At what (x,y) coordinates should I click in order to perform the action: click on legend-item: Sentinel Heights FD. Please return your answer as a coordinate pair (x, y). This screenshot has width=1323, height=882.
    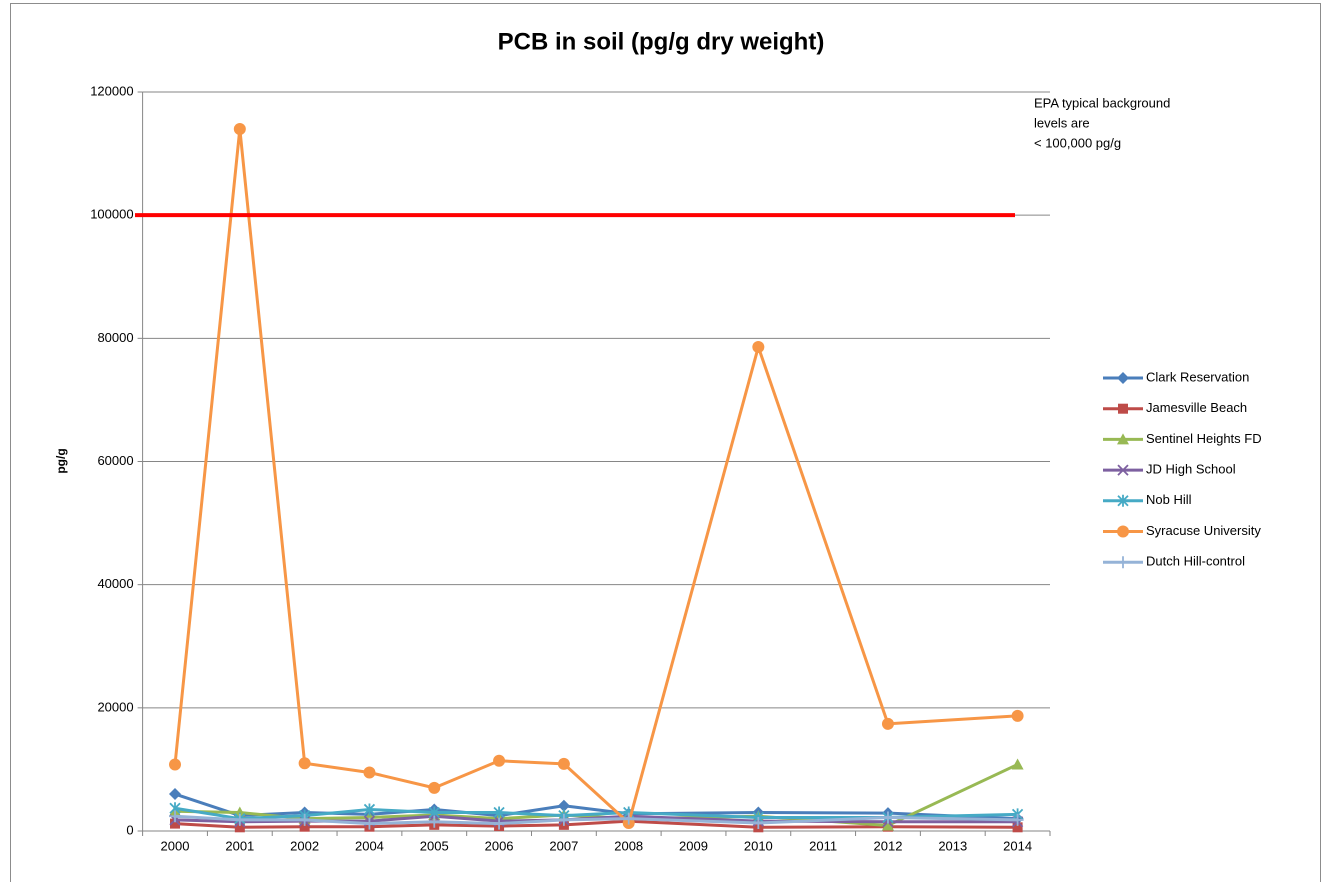
    Looking at the image, I should click on (1182, 438).